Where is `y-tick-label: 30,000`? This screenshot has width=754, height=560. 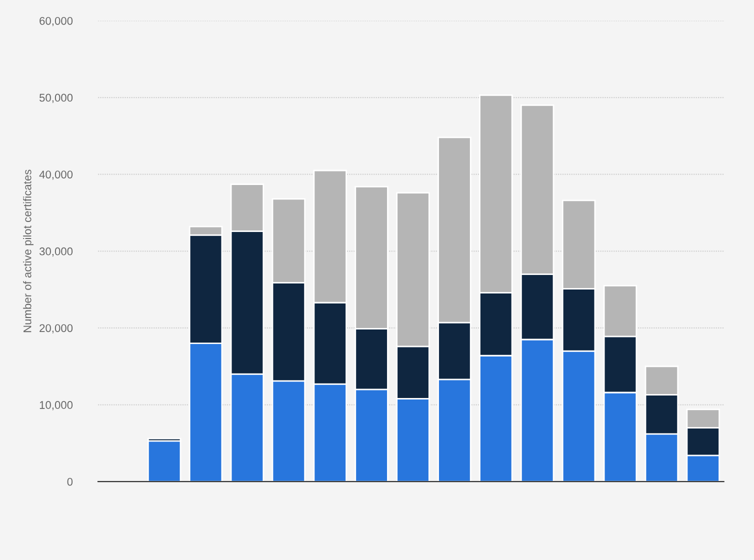 y-tick-label: 30,000 is located at coordinates (56, 252).